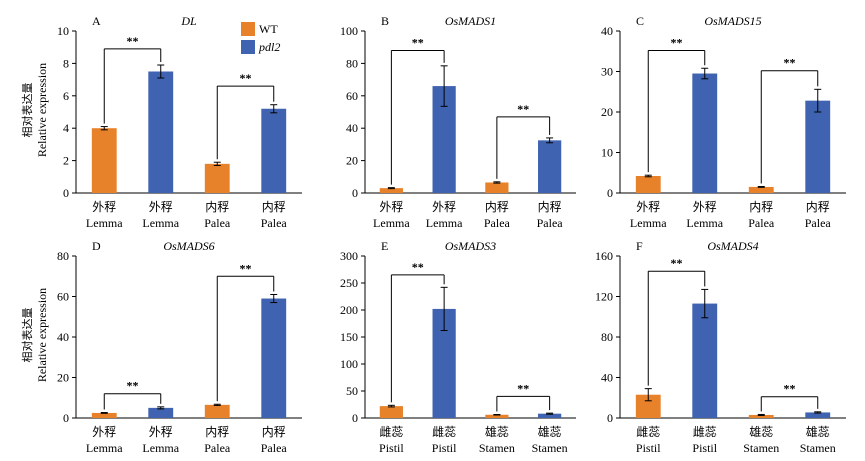 Image resolution: width=865 pixels, height=461 pixels. What do you see at coordinates (188, 246) in the screenshot?
I see `panel-title: OsMADS6` at bounding box center [188, 246].